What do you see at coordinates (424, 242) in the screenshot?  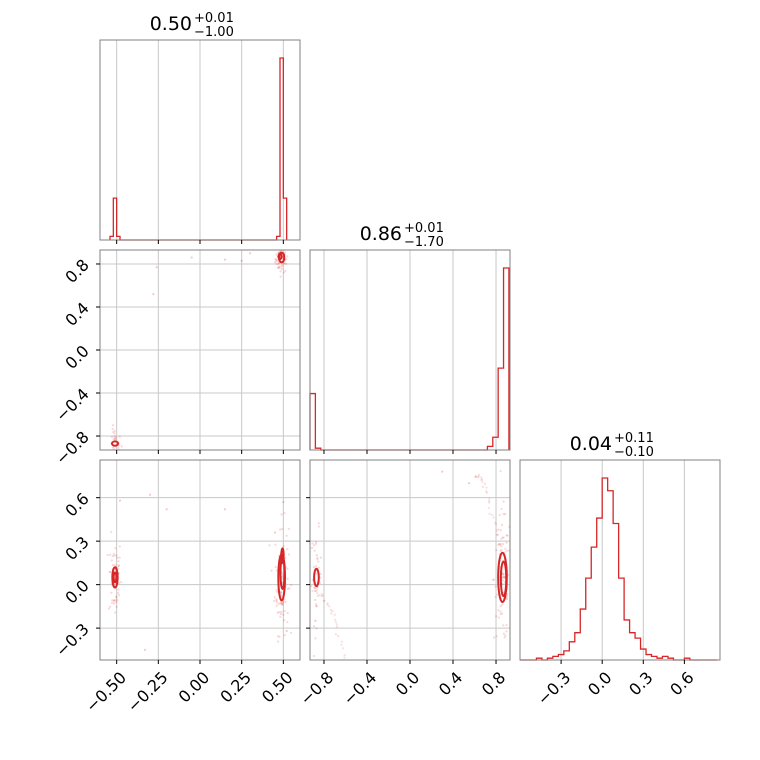 I see `hist-title-minus: −1.70` at bounding box center [424, 242].